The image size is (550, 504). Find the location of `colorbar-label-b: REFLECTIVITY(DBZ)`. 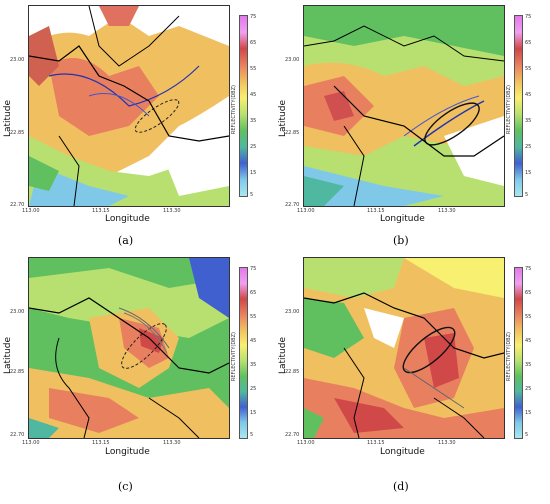

colorbar-label-b: REFLECTIVITY(DBZ) is located at coordinates (509, 110).